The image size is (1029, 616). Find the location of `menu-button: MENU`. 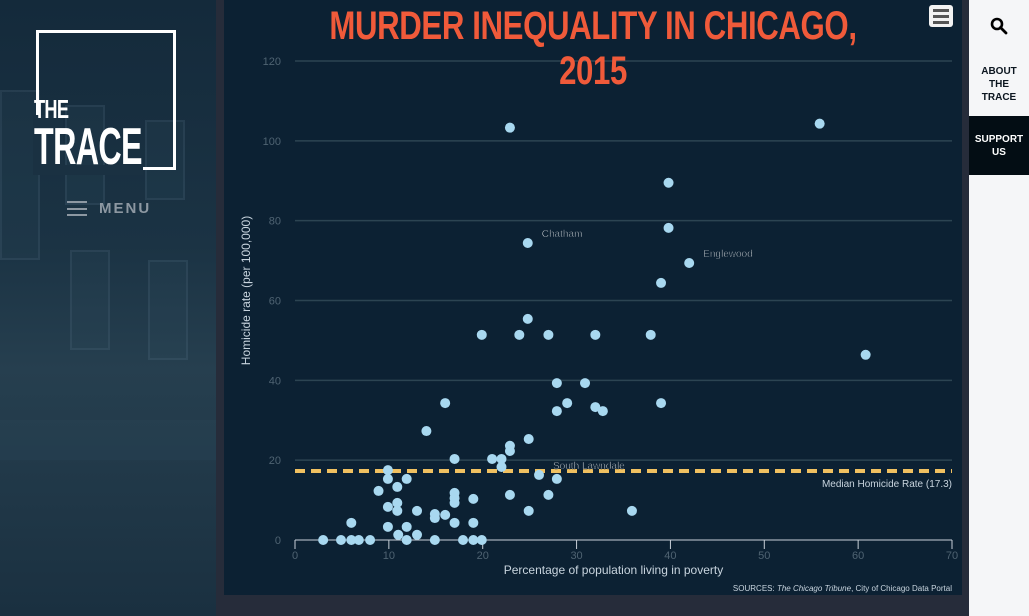

menu-button: MENU is located at coordinates (109, 208).